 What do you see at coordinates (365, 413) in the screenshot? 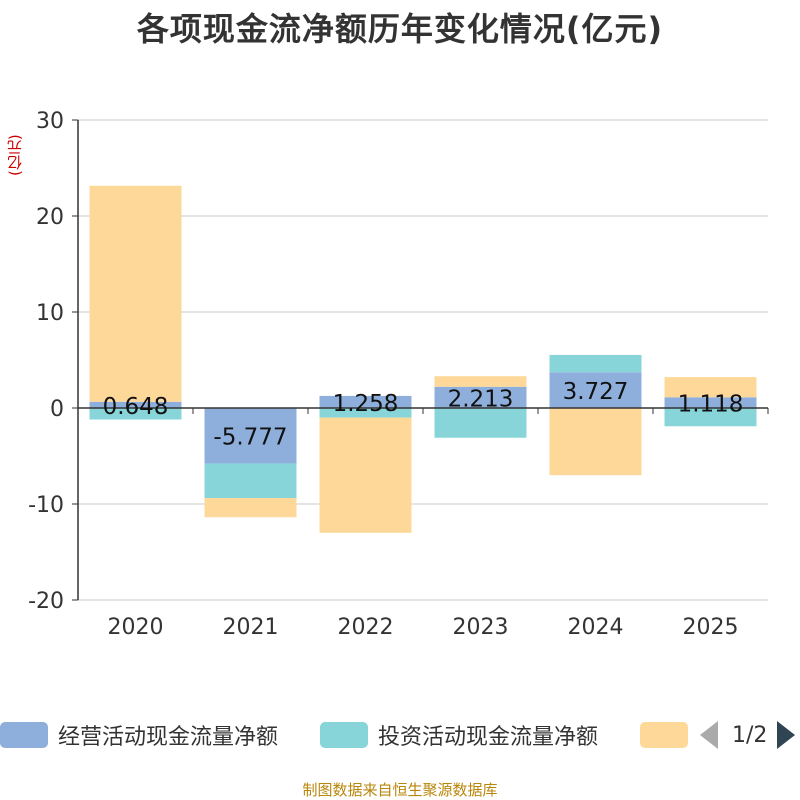
I see `bar-series1-2022` at bounding box center [365, 413].